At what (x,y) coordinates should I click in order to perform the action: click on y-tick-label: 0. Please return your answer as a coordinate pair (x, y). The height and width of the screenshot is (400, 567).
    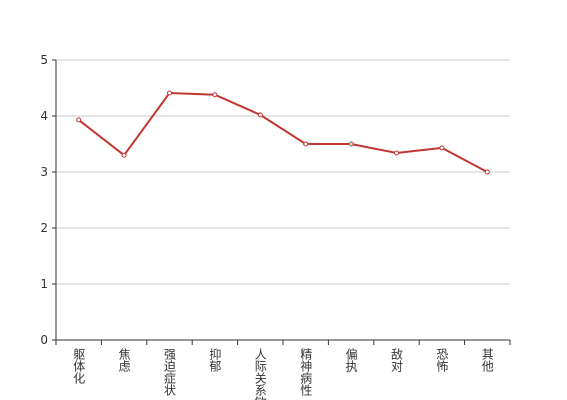
    Looking at the image, I should click on (44, 340).